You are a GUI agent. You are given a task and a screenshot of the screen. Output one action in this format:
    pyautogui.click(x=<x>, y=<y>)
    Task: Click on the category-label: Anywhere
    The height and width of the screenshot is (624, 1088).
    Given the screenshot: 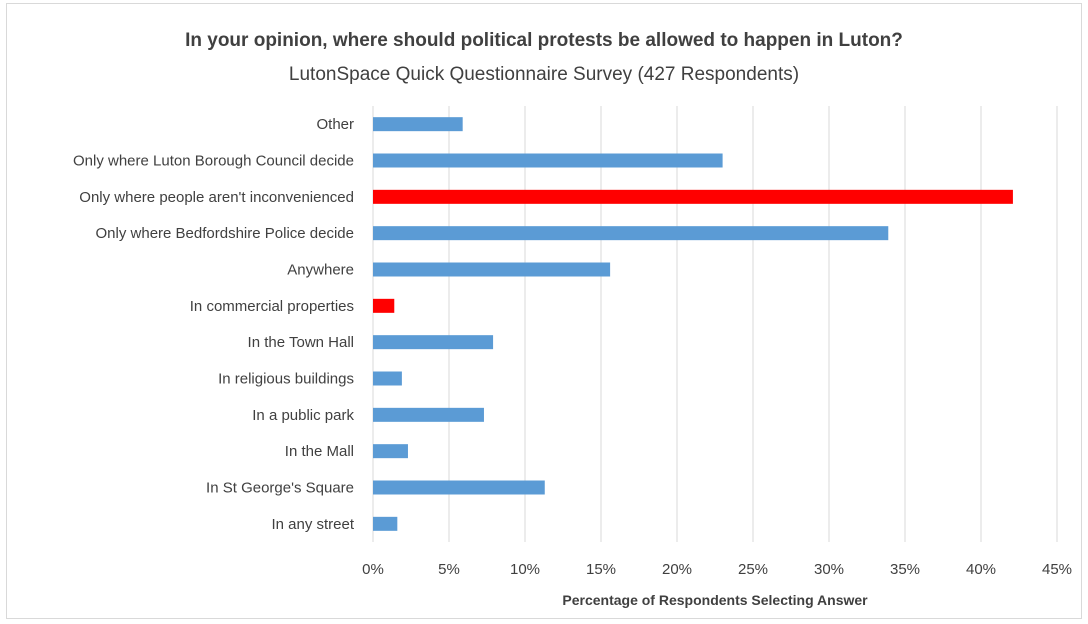 What is the action you would take?
    pyautogui.click(x=320, y=270)
    